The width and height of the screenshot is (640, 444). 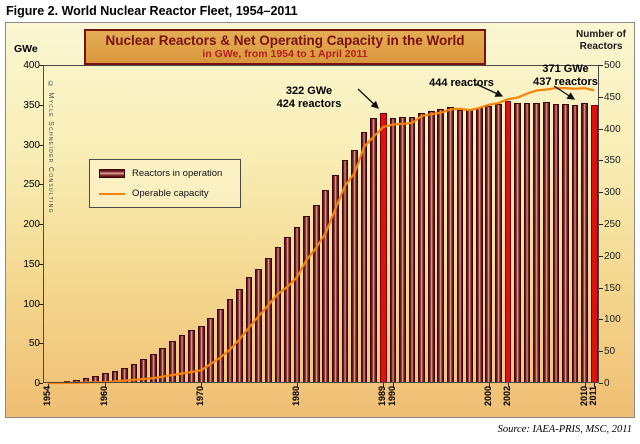 What do you see at coordinates (31, 185) in the screenshot?
I see `left-axis-tick-label: 250` at bounding box center [31, 185].